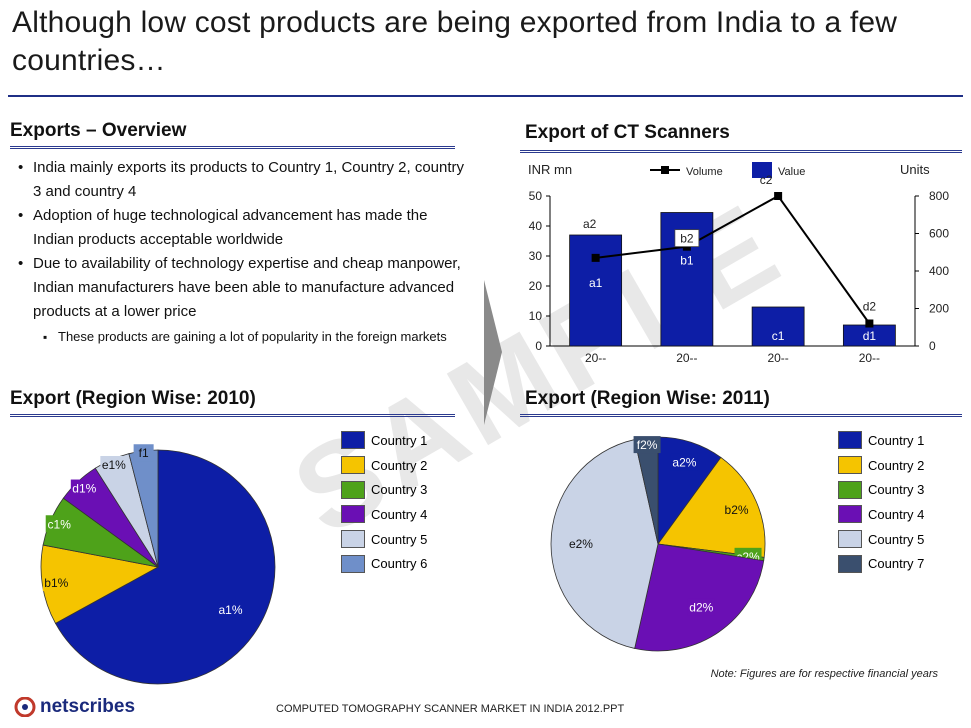 The width and height of the screenshot is (971, 728). What do you see at coordinates (896, 490) in the screenshot?
I see `legend-label: Country 3` at bounding box center [896, 490].